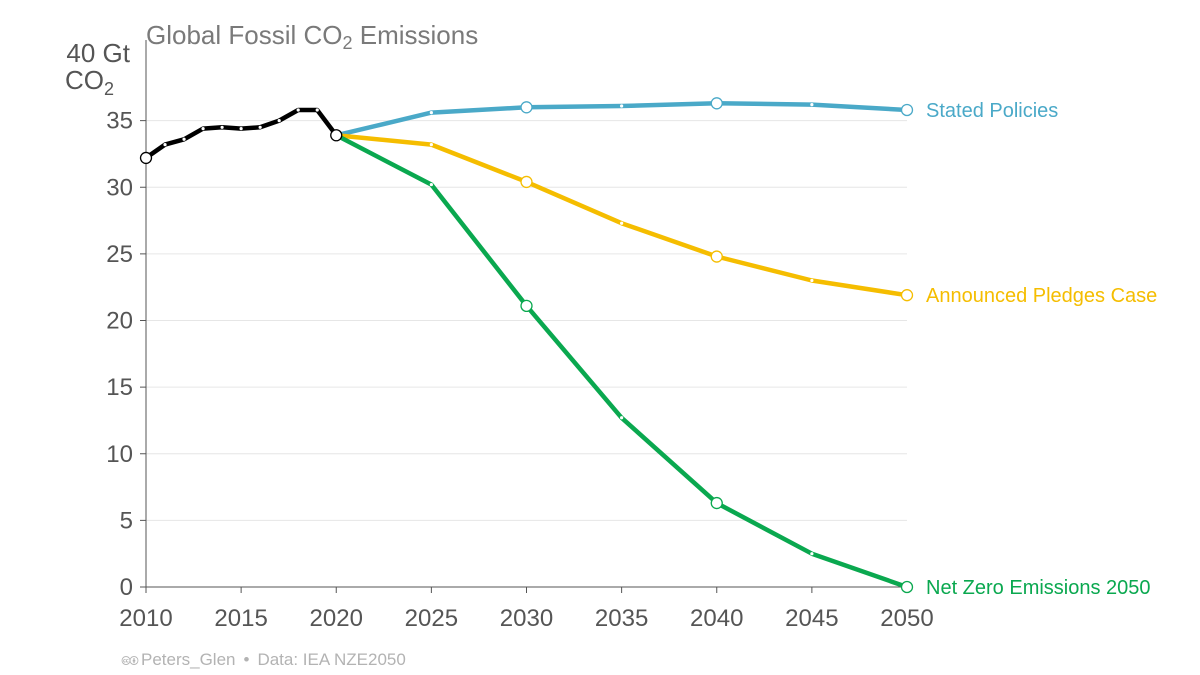 Image resolution: width=1200 pixels, height=675 pixels. I want to click on point-historical-2012, so click(184, 139).